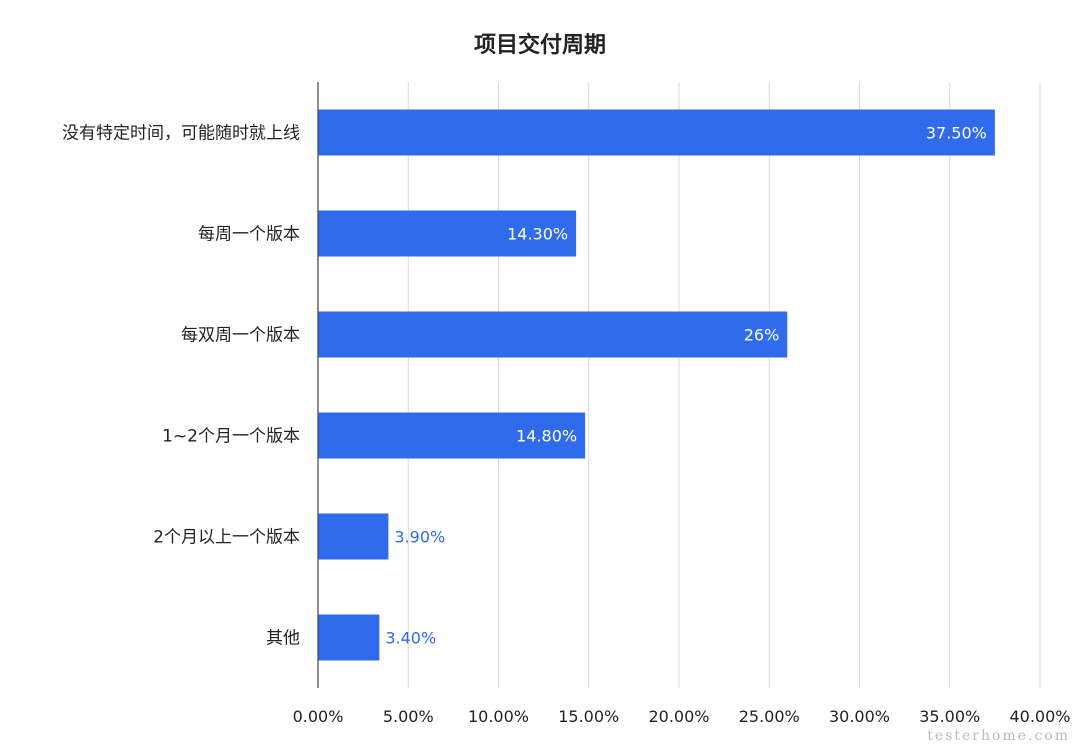 This screenshot has height=751, width=1080. I want to click on category-label: 其他, so click(283, 639).